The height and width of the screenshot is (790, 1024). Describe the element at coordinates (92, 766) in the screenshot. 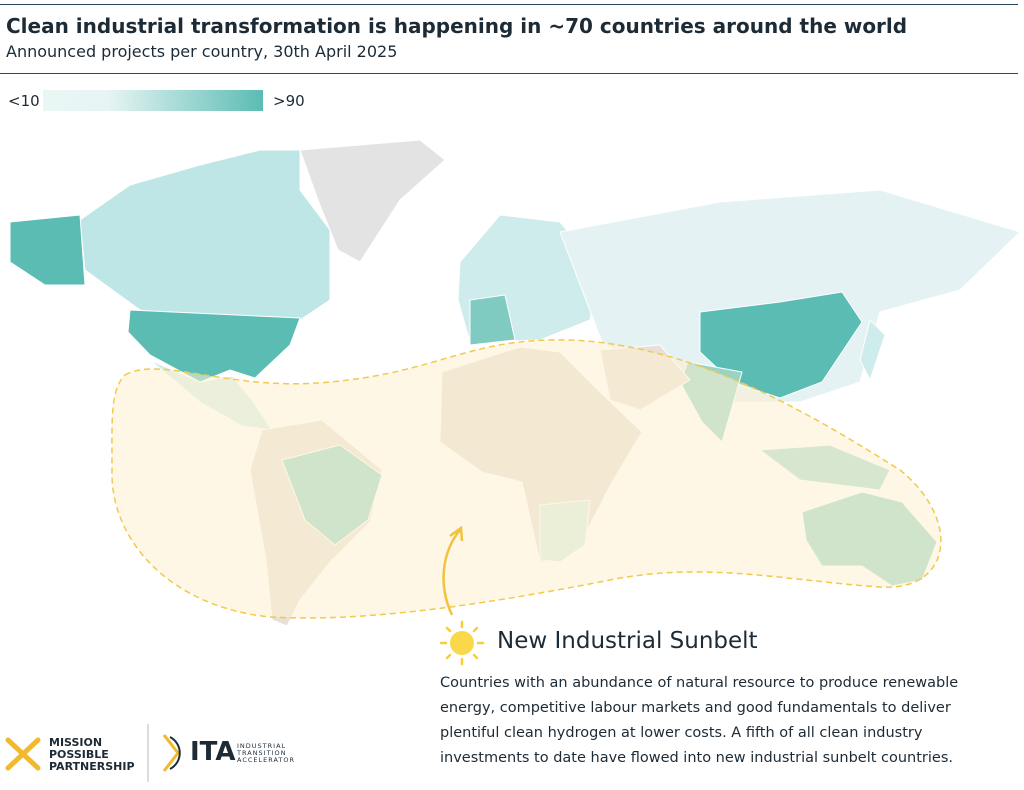

I see `mpp-text: PARTNERSHIP` at that location.